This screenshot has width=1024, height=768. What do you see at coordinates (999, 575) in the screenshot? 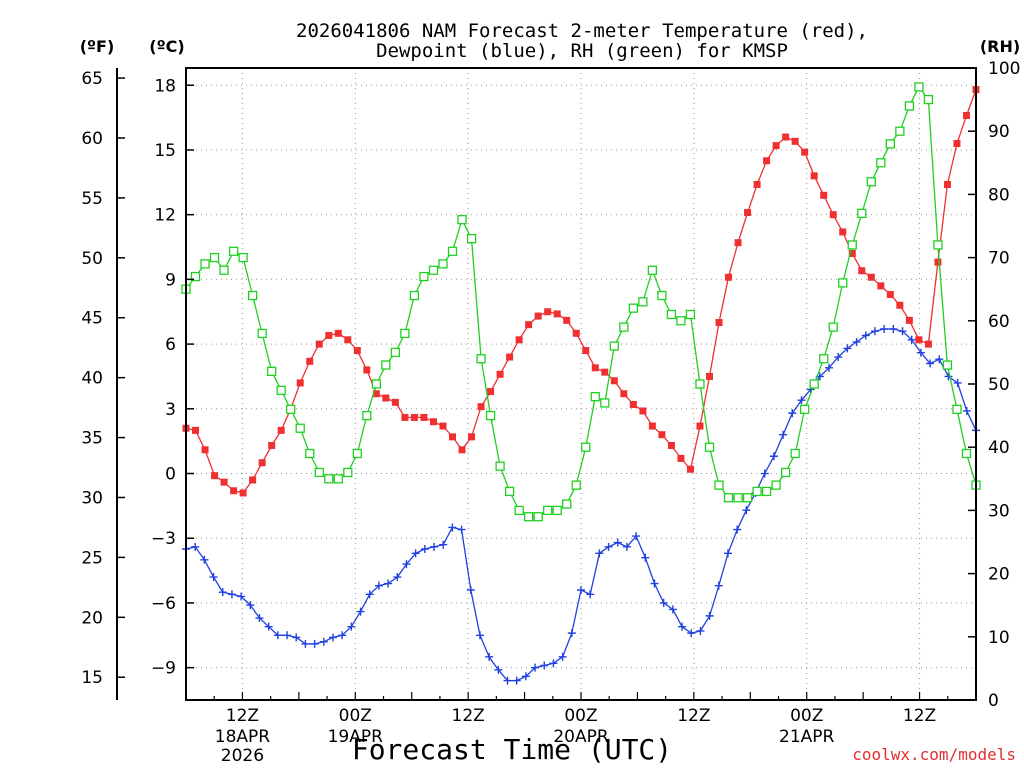
I see `rh-tick-label: 20` at bounding box center [999, 575].